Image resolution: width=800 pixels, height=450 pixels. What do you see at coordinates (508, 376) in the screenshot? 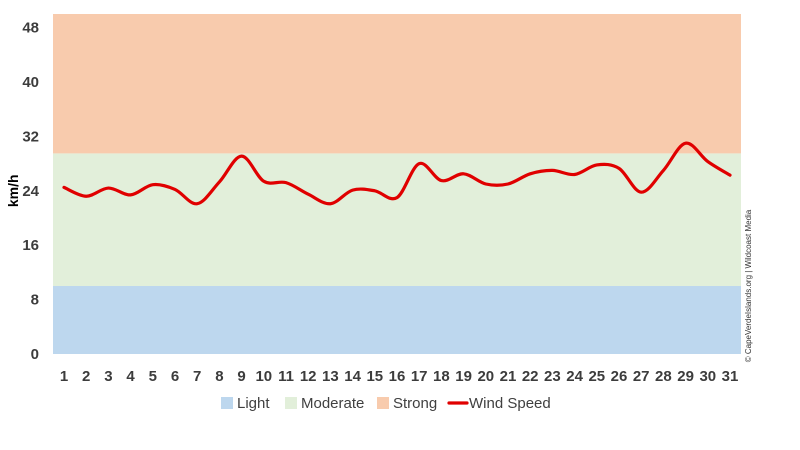
I see `x-tick-label: 21` at bounding box center [508, 376].